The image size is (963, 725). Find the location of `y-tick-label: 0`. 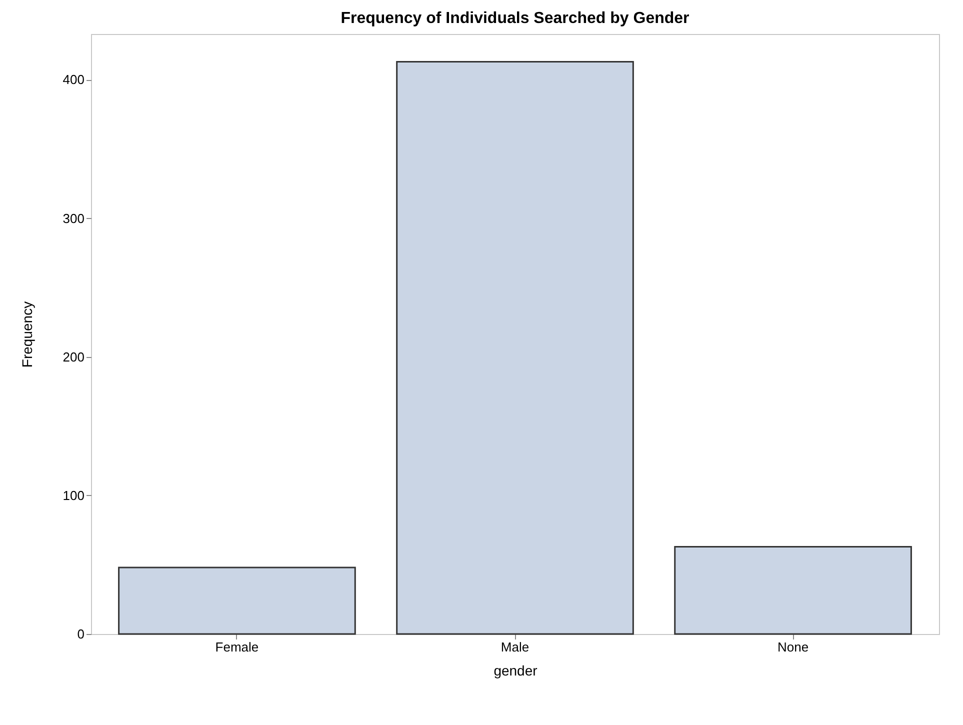

y-tick-label: 0 is located at coordinates (80, 634).